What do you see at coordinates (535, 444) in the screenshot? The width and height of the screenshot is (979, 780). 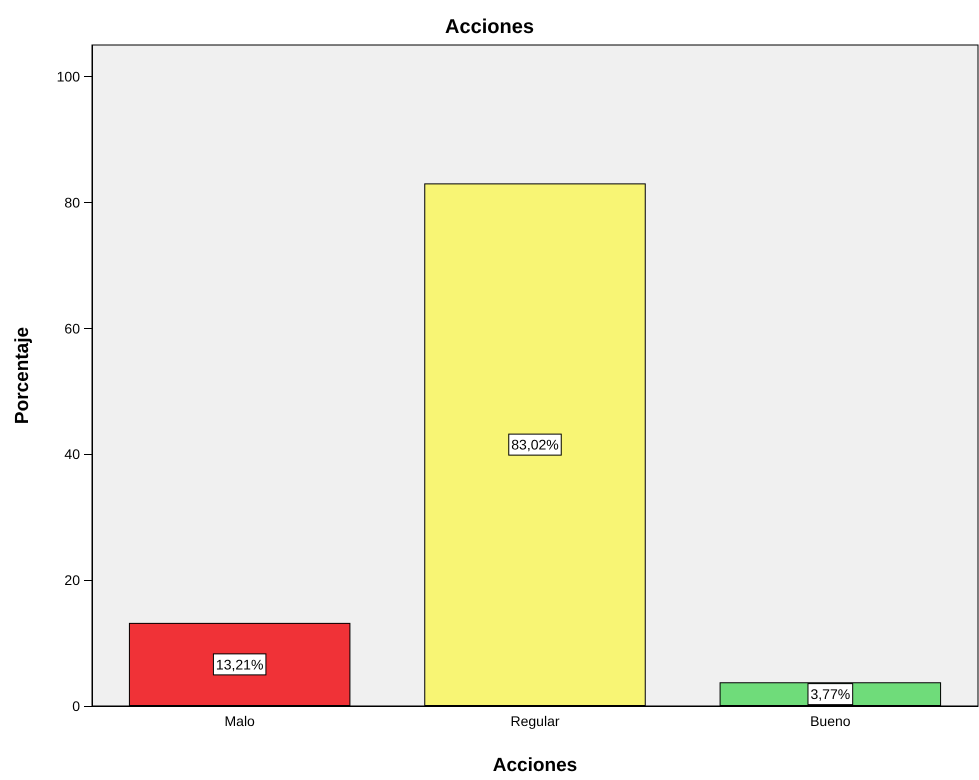 I see `data-label: 83,02%` at bounding box center [535, 444].